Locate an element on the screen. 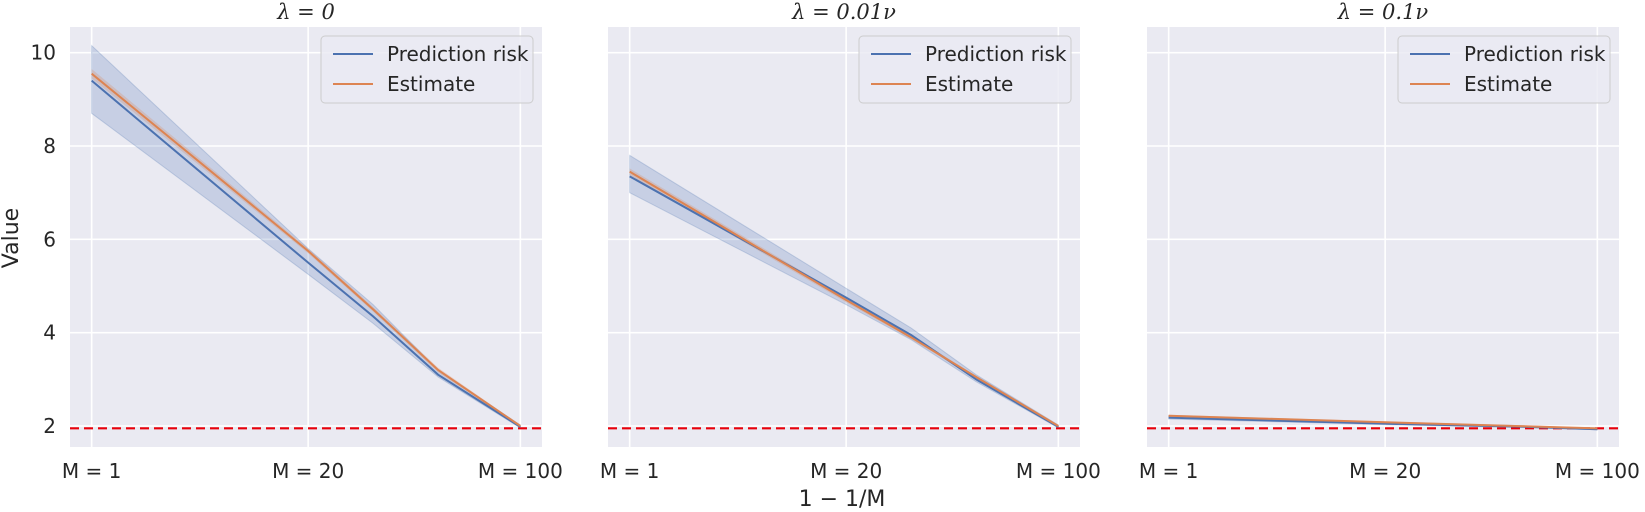 The image size is (1645, 512). panel-title: λ = 0 is located at coordinates (305, 12).